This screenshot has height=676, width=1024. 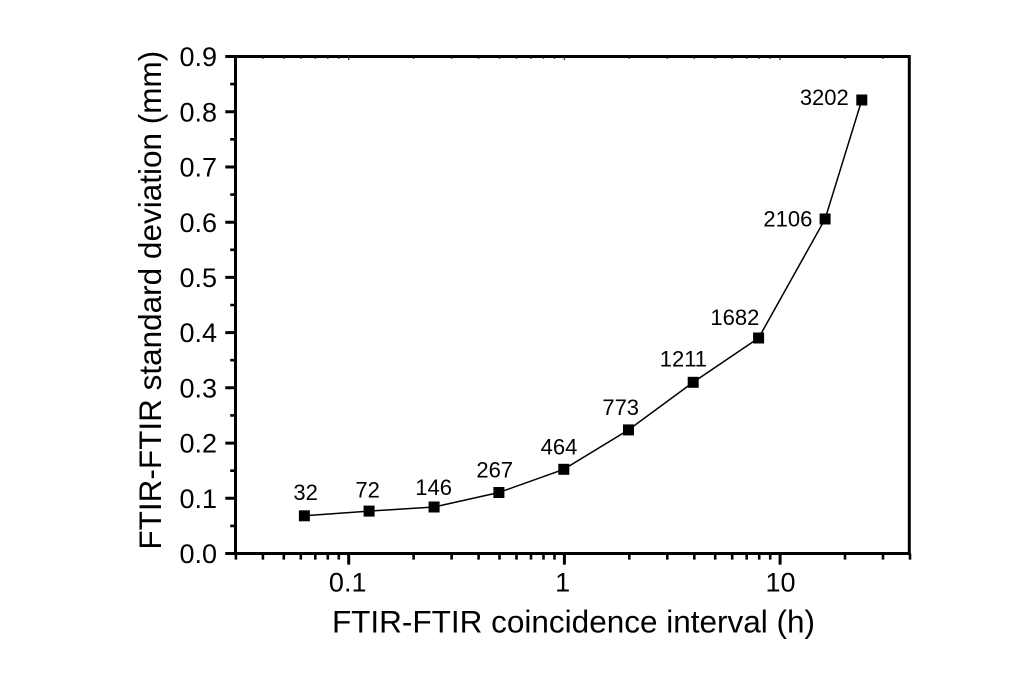 I want to click on svg-text: 1682, so click(x=734, y=317).